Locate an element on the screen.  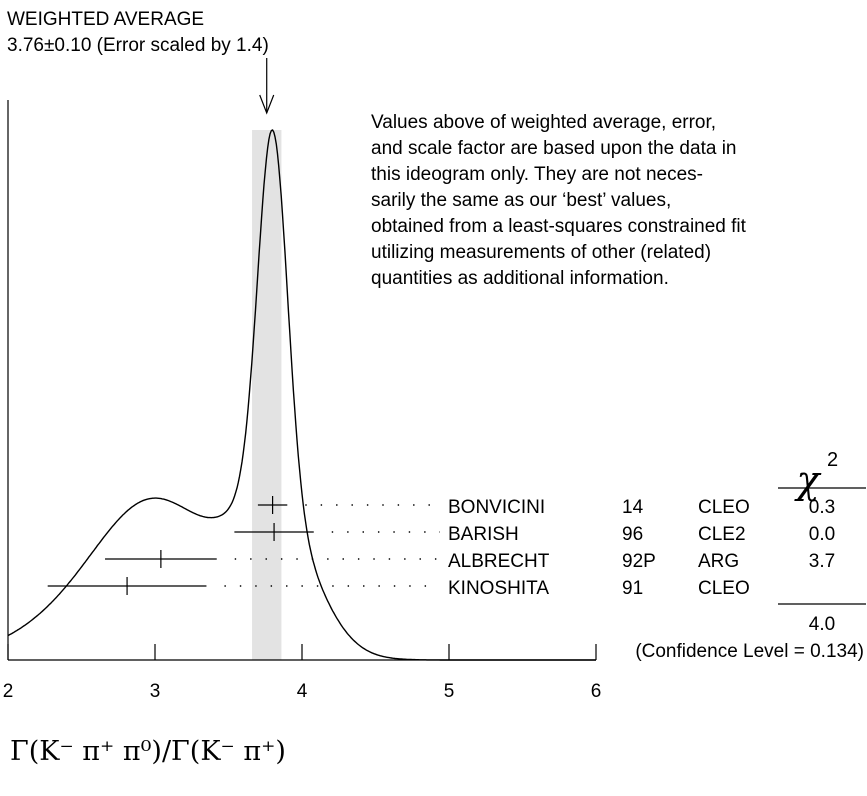
measurement-points is located at coordinates (180, 545).